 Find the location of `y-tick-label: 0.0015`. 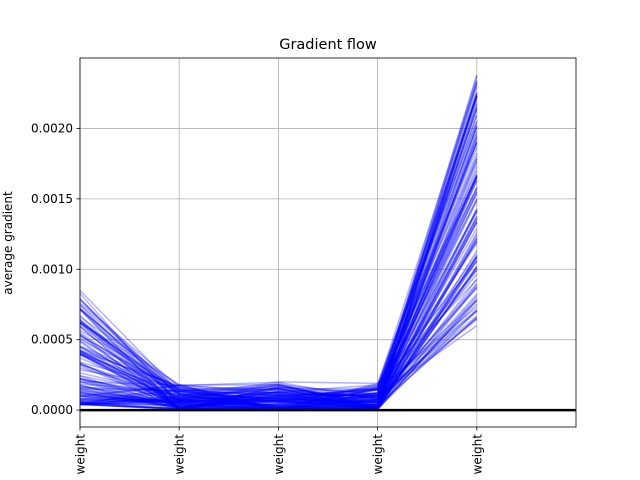

y-tick-label: 0.0015 is located at coordinates (52, 199).